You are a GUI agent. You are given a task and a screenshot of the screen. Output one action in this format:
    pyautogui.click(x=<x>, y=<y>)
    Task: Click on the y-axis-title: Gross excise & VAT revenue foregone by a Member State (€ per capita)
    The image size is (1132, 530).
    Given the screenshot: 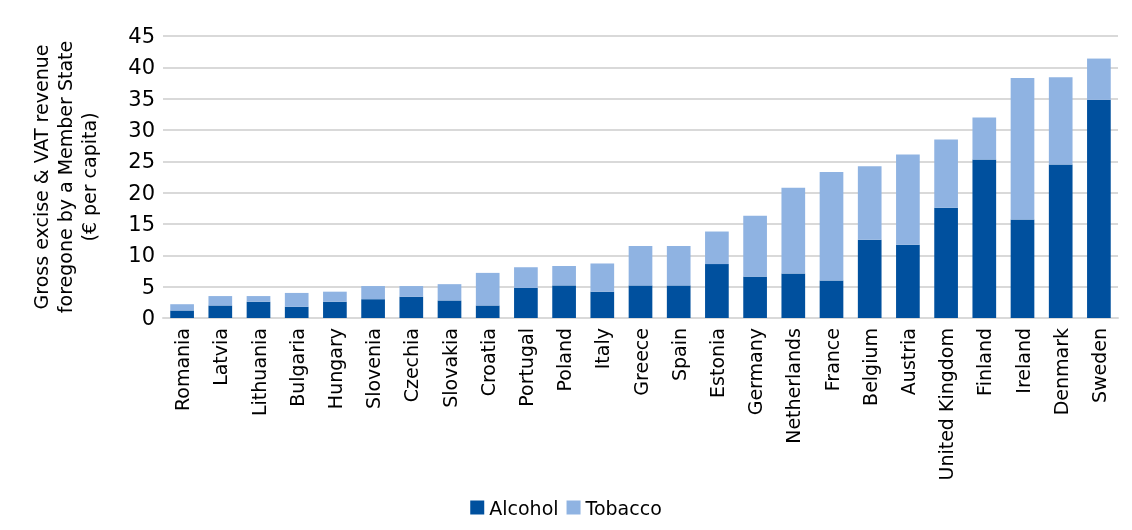 What is the action you would take?
    pyautogui.click(x=65, y=177)
    